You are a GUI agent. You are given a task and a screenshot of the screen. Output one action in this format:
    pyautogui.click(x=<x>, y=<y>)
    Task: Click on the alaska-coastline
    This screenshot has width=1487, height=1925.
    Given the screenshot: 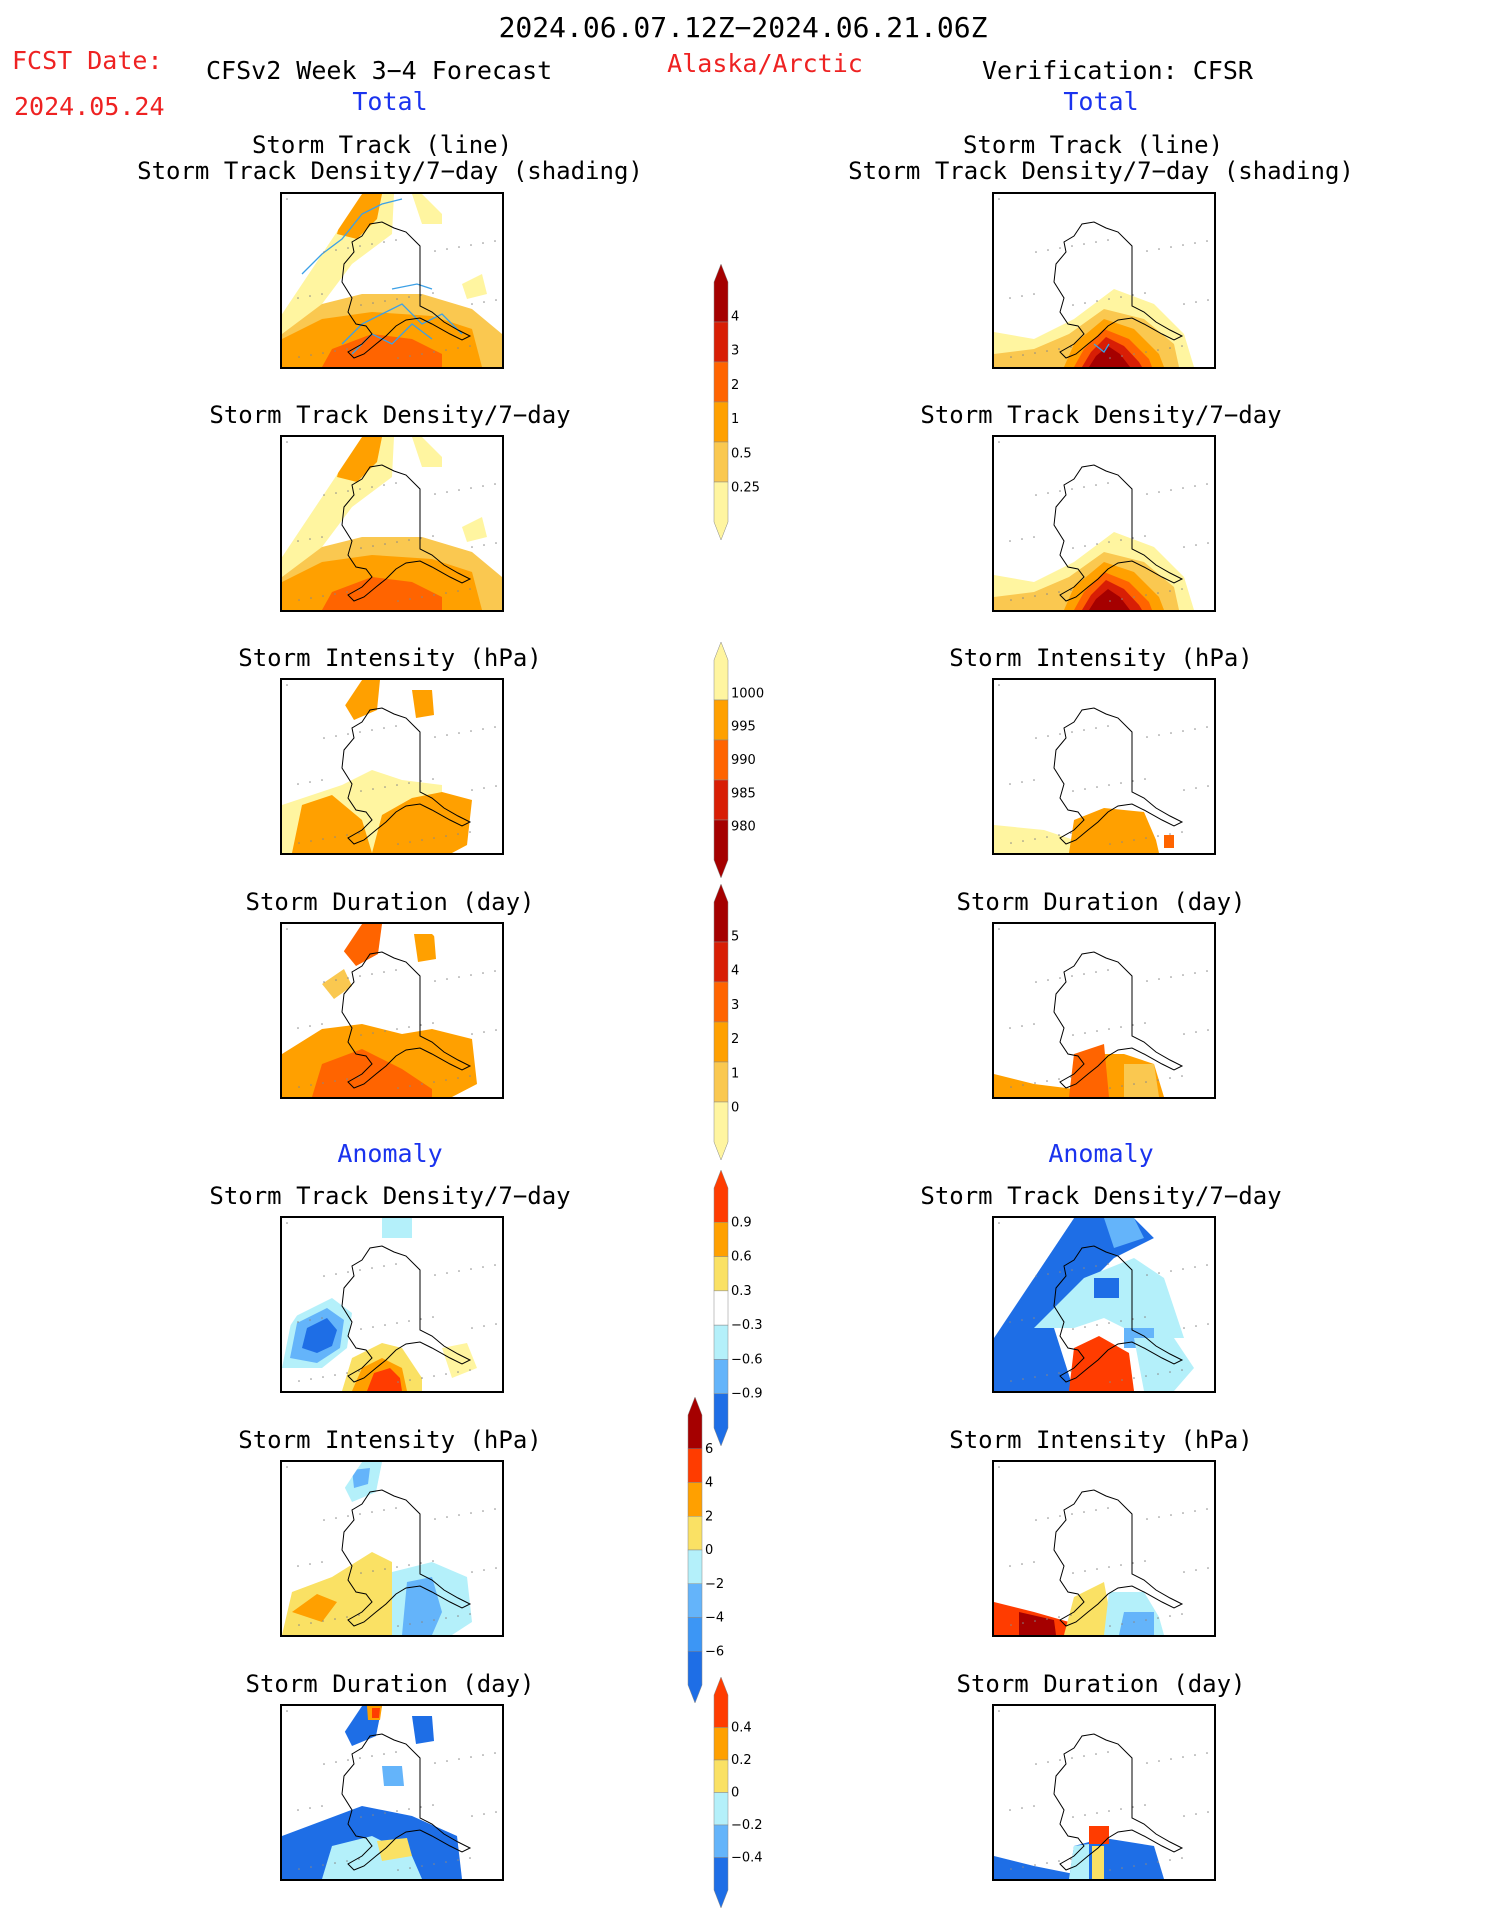 What is the action you would take?
    pyautogui.click(x=406, y=533)
    